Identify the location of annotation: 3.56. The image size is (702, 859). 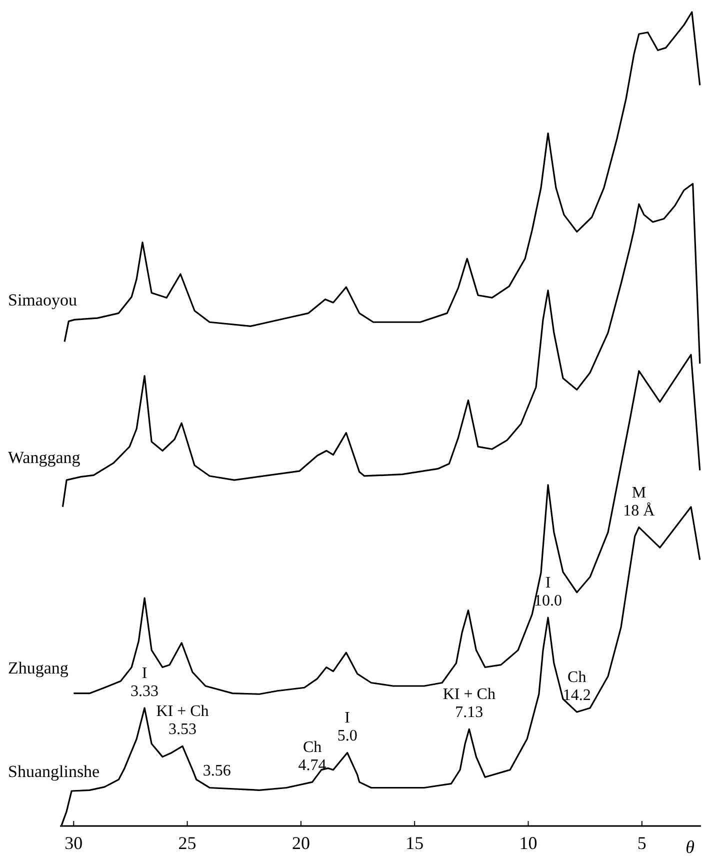
(216, 771).